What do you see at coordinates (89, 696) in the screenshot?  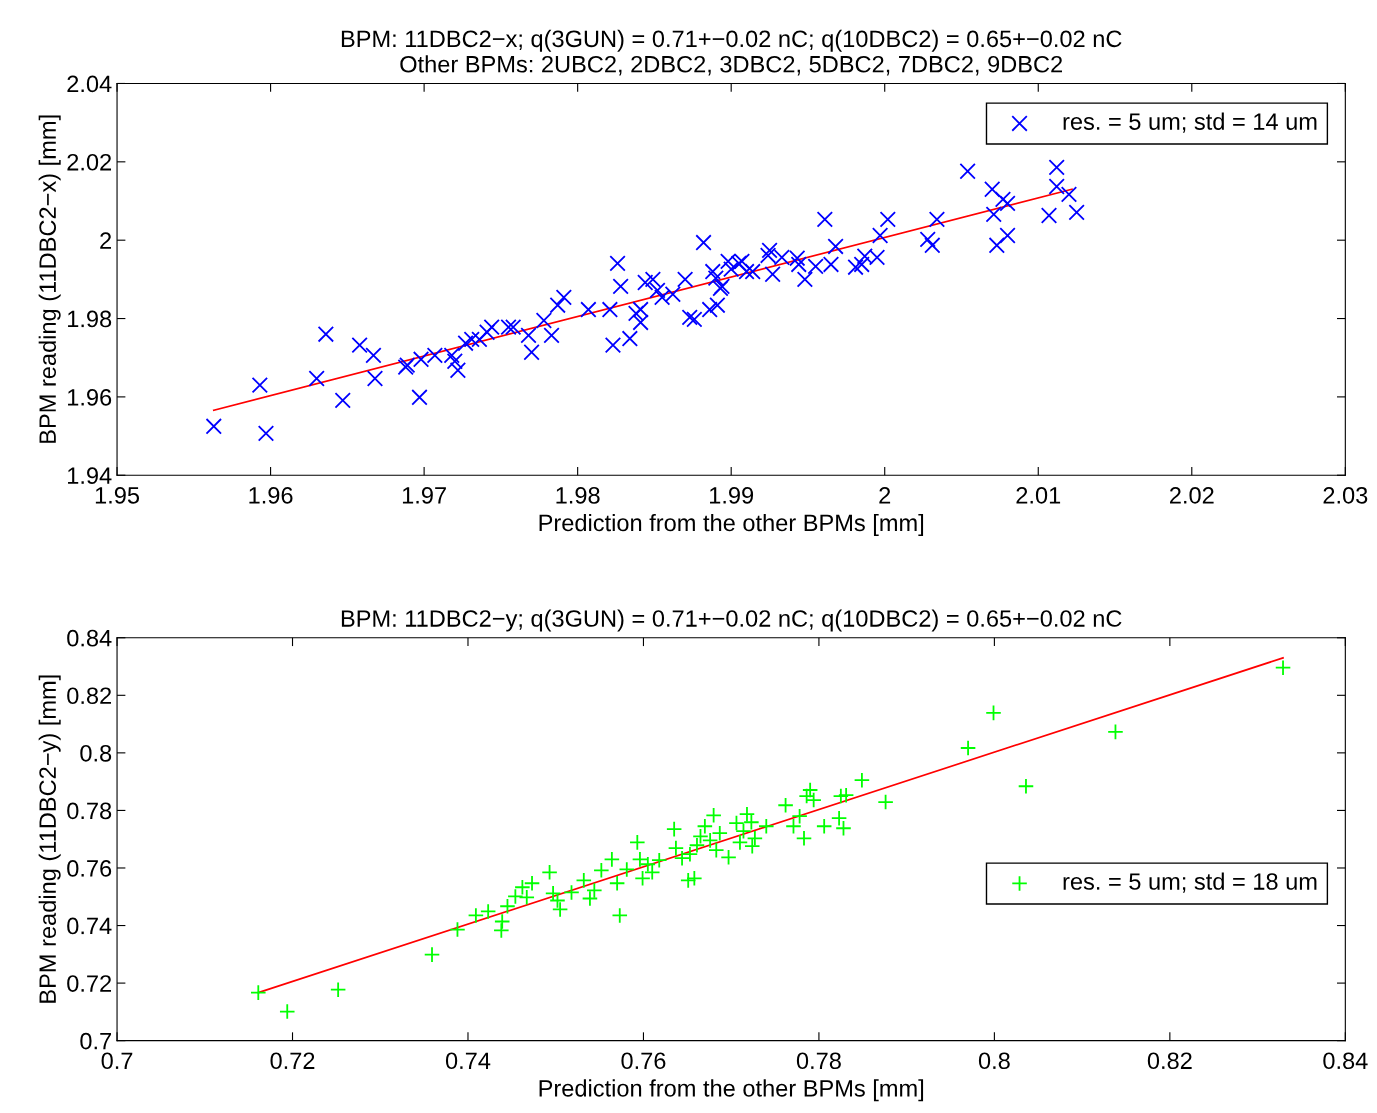 I see `y-tick-label: 0.82` at bounding box center [89, 696].